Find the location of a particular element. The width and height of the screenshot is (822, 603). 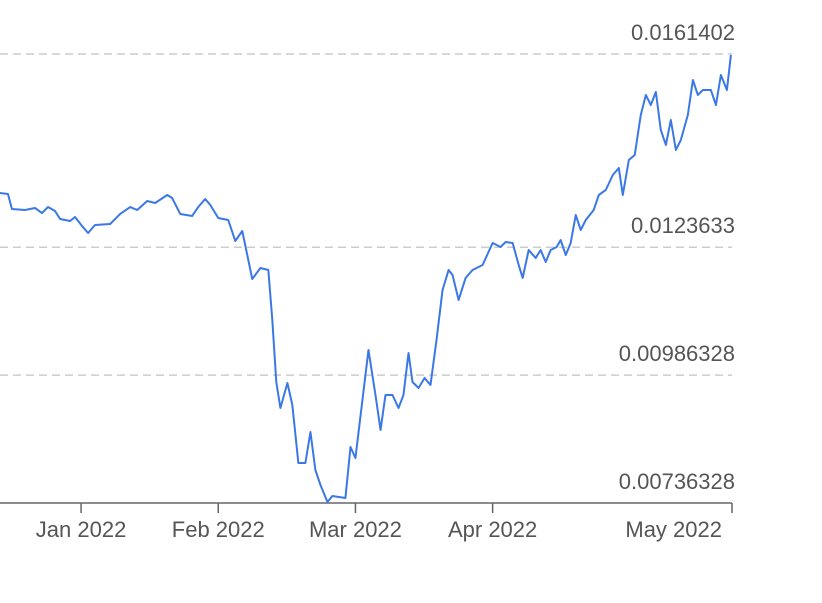

x-tick-label: Jan 2022 is located at coordinates (81, 529).